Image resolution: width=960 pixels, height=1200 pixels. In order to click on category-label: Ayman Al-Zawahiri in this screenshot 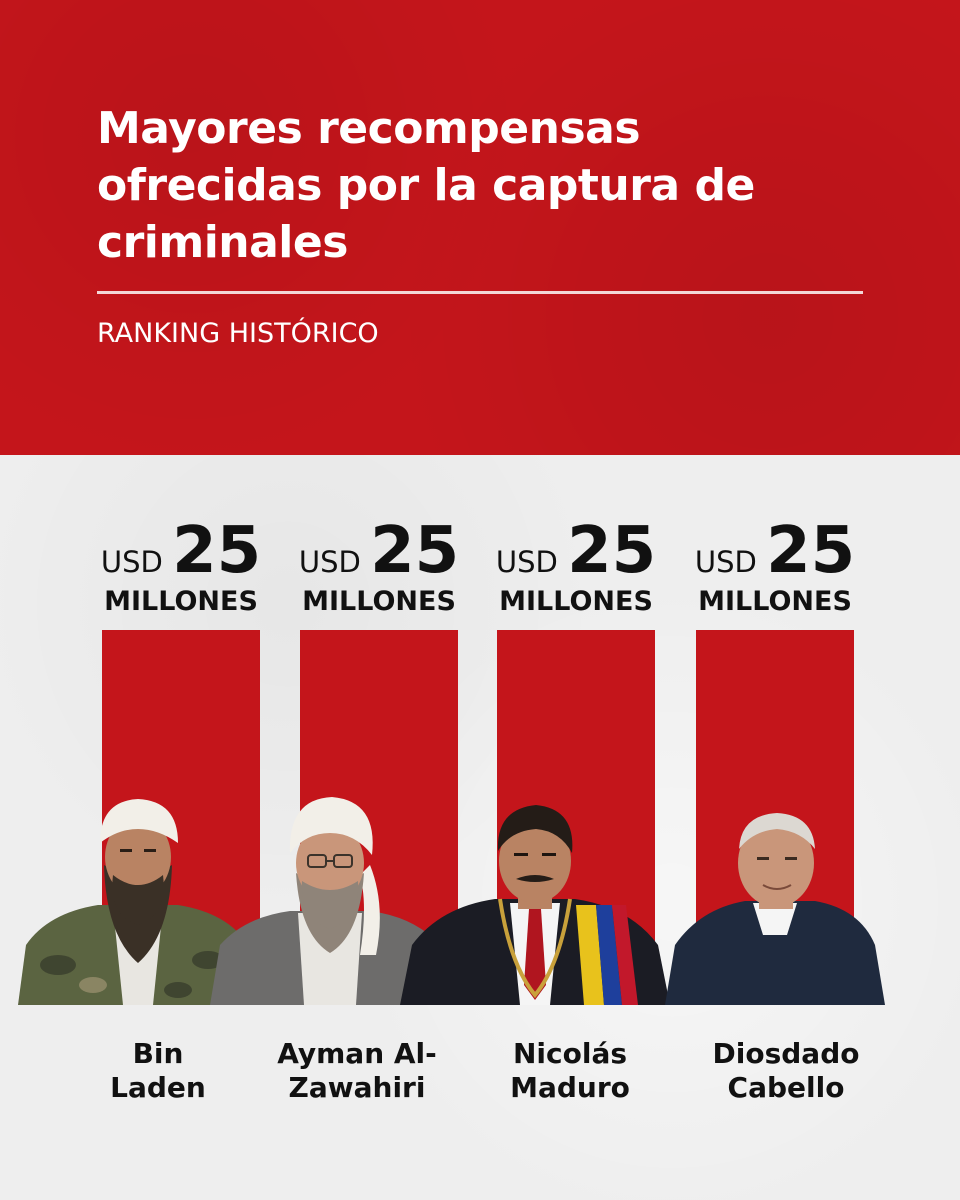, I will do `click(357, 1070)`.